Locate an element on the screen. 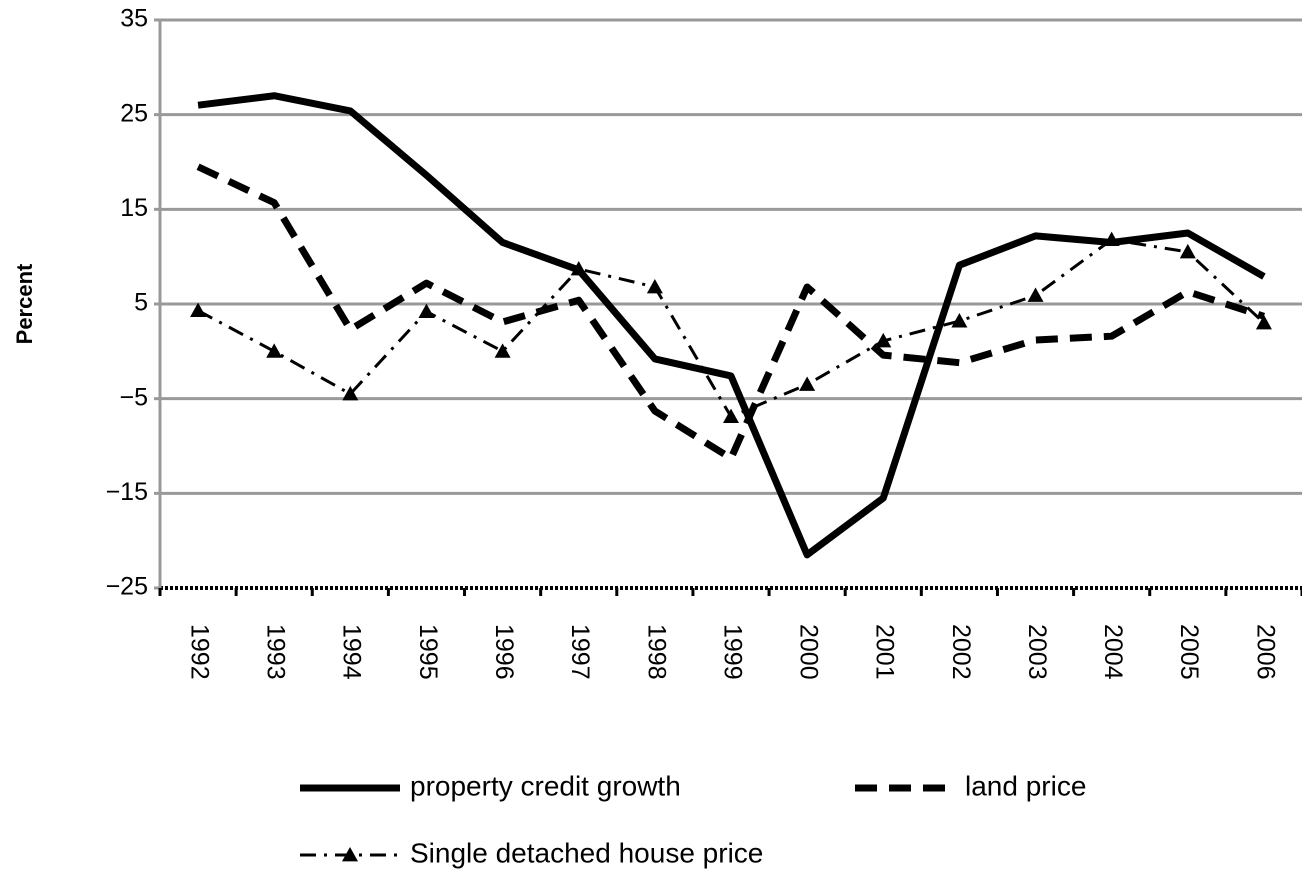 Image resolution: width=1302 pixels, height=876 pixels. y-tick-label: −15 is located at coordinates (127, 492).